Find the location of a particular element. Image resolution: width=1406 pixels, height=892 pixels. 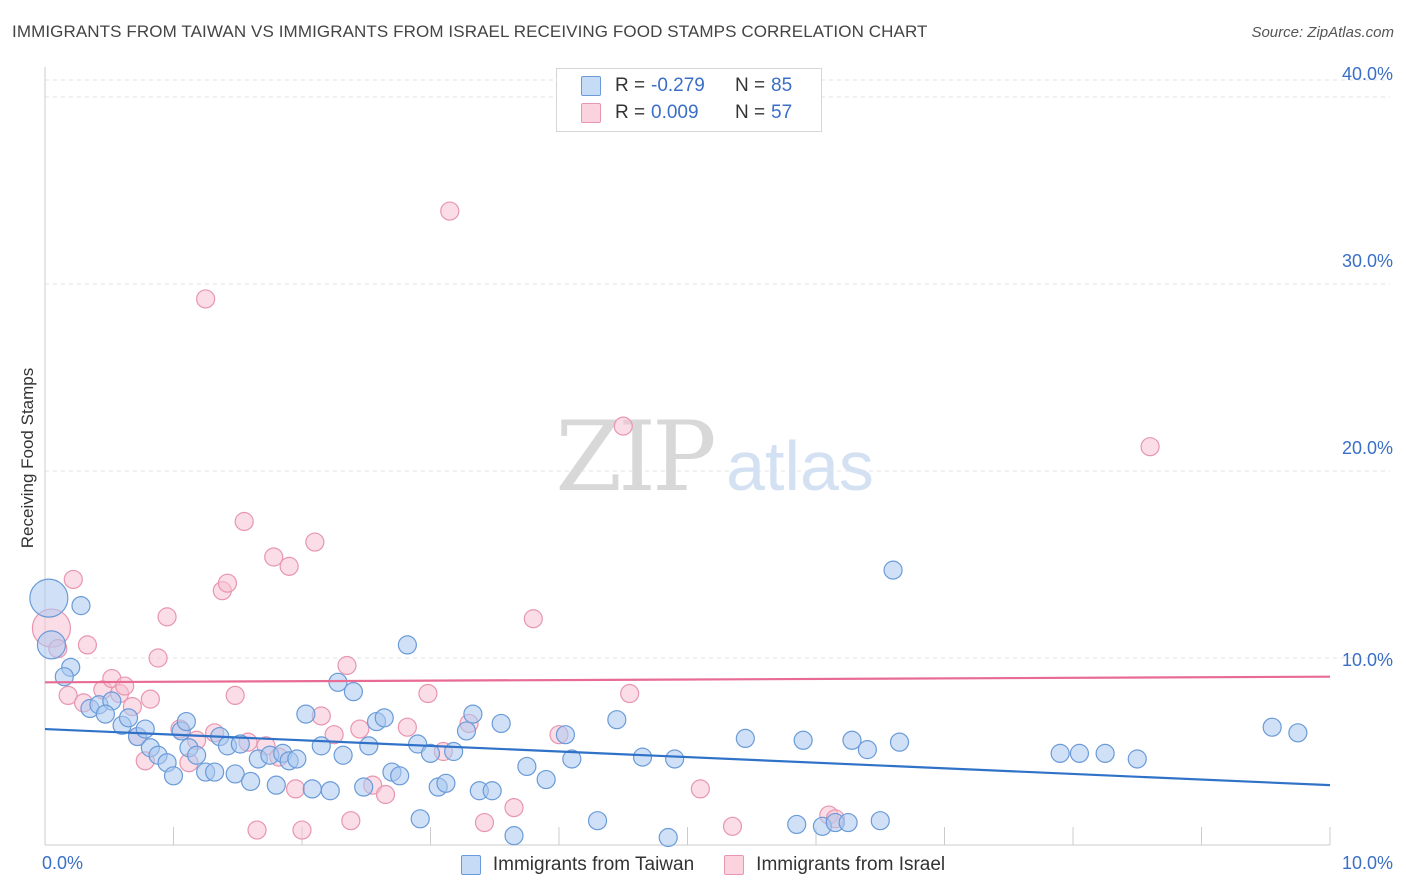

legend-item-israel: Immigrants from Israel is located at coordinates (834, 865).